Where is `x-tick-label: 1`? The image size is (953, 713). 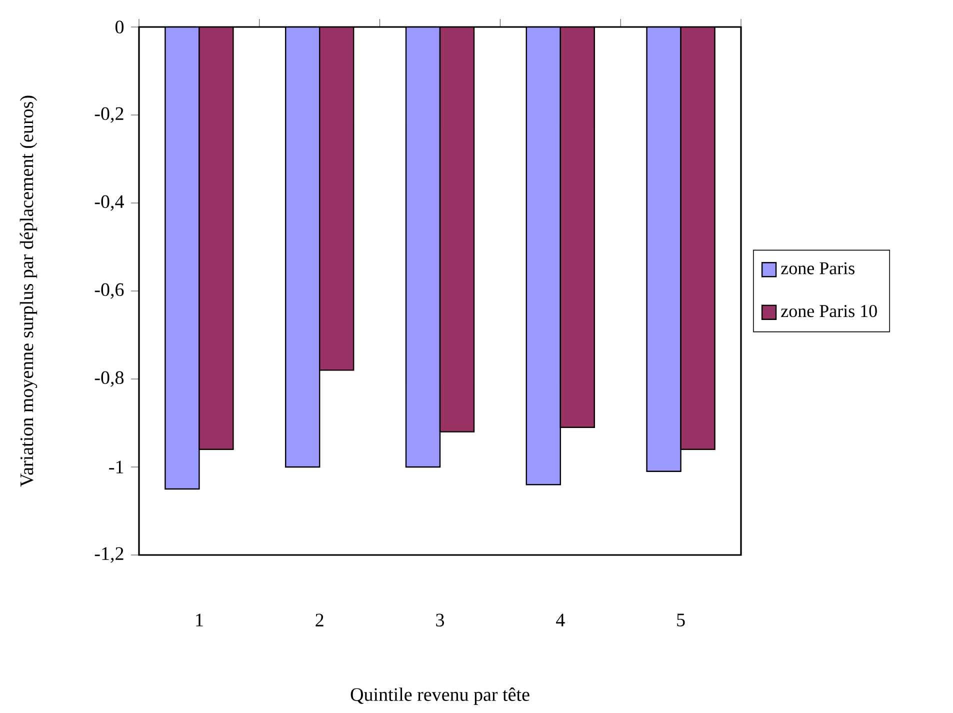 x-tick-label: 1 is located at coordinates (199, 620).